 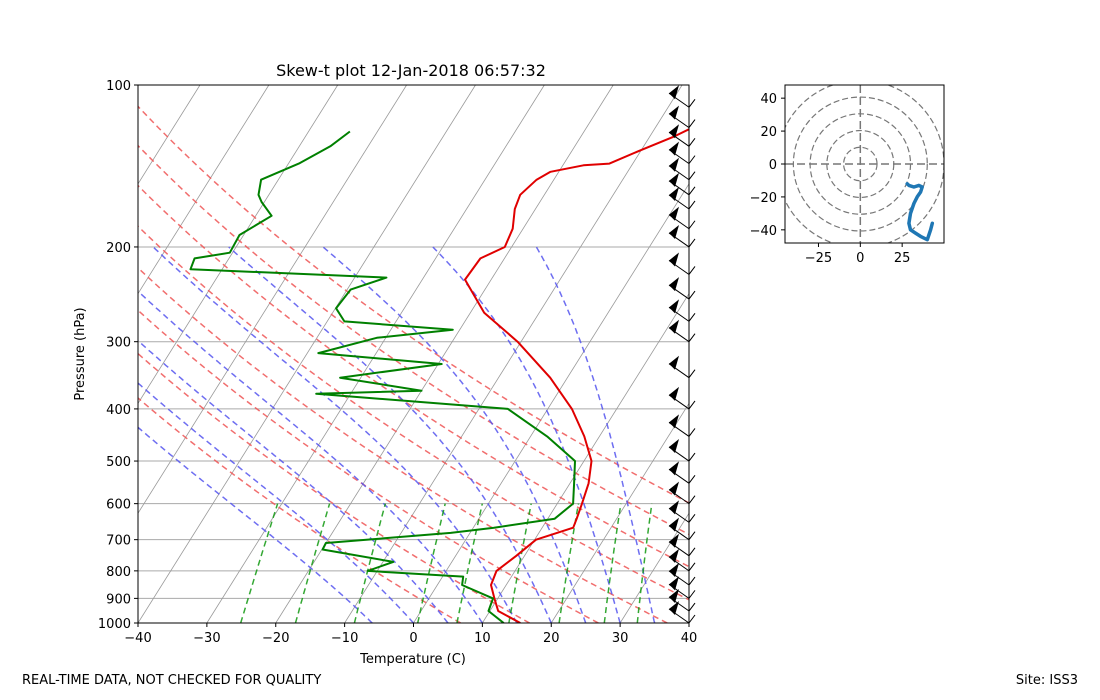 I want to click on hodograph-ring, so click(x=860, y=164).